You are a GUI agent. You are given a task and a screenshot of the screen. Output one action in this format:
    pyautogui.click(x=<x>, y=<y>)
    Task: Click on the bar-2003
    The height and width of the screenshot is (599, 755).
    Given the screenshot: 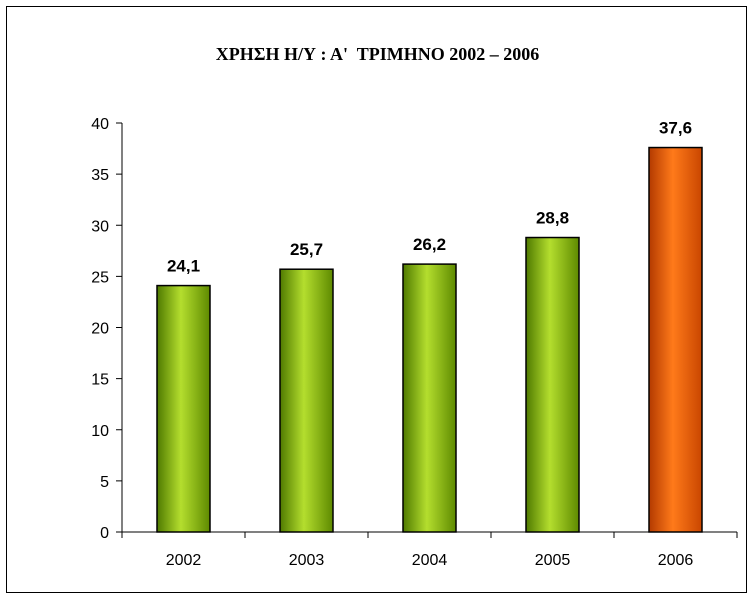 What is the action you would take?
    pyautogui.click(x=306, y=400)
    